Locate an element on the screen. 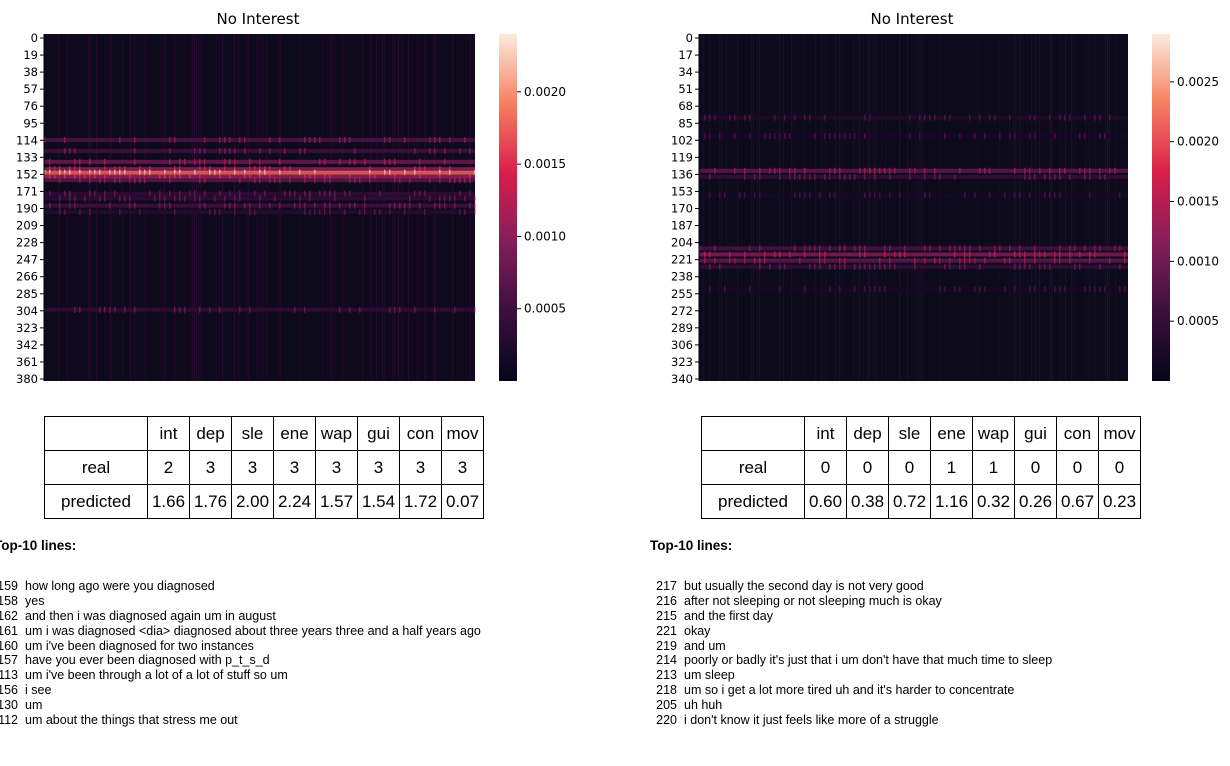 This screenshot has height=766, width=1230. line-number: 160 is located at coordinates (9, 645).